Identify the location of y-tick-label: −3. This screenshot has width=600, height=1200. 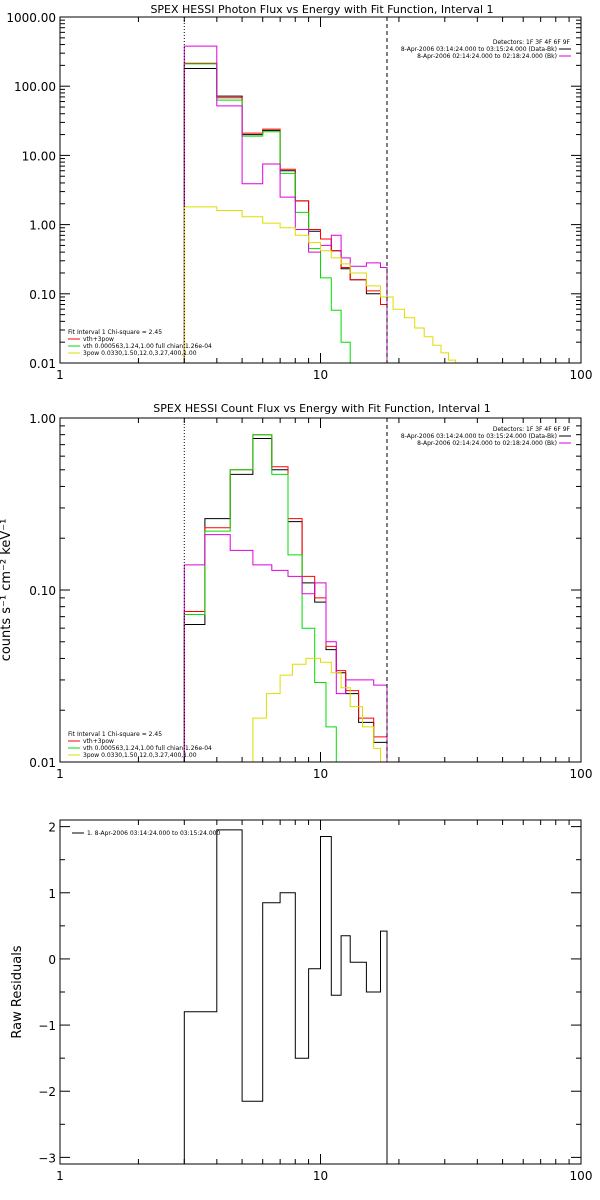
(47, 1158).